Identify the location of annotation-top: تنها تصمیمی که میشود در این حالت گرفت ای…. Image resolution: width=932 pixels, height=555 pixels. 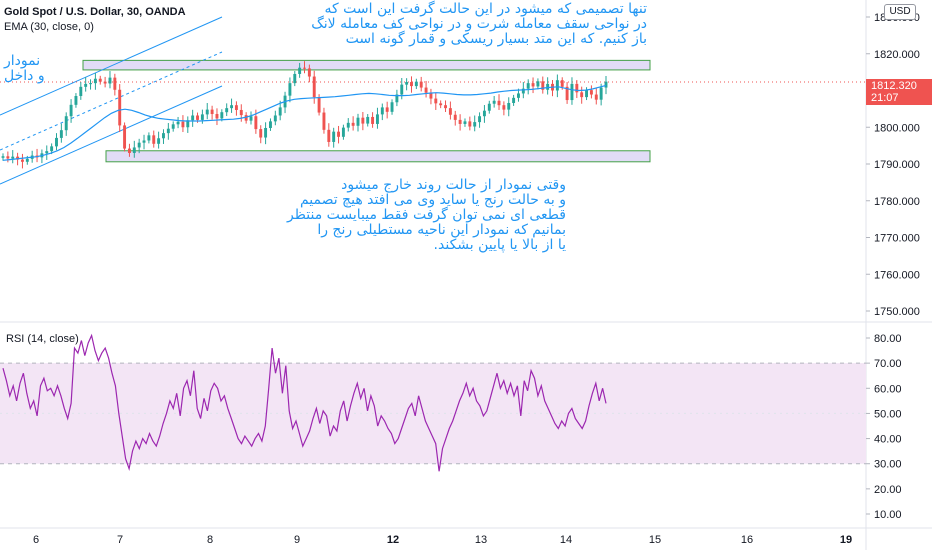
(479, 24).